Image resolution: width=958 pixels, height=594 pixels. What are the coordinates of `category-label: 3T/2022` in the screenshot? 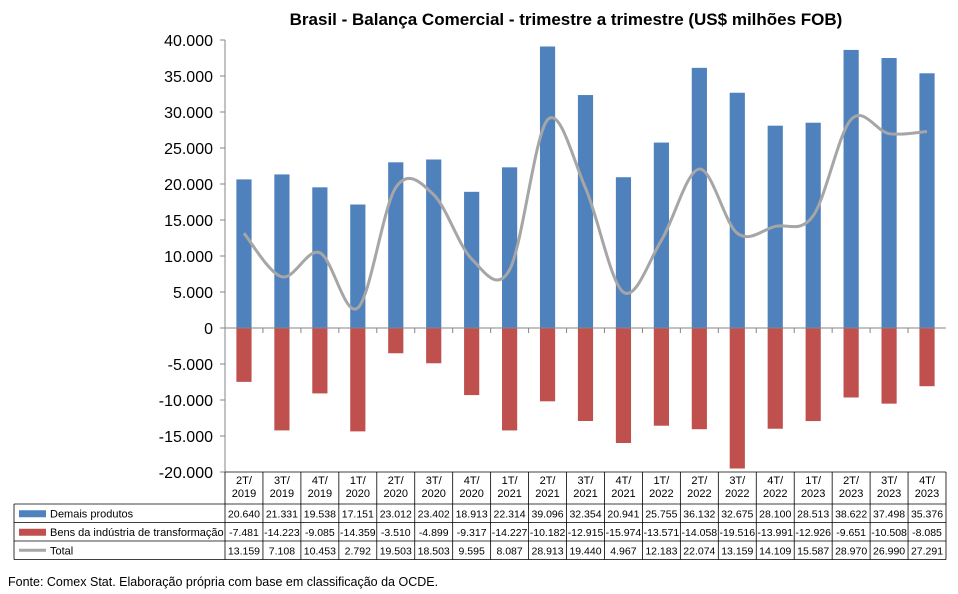 It's located at (737, 487).